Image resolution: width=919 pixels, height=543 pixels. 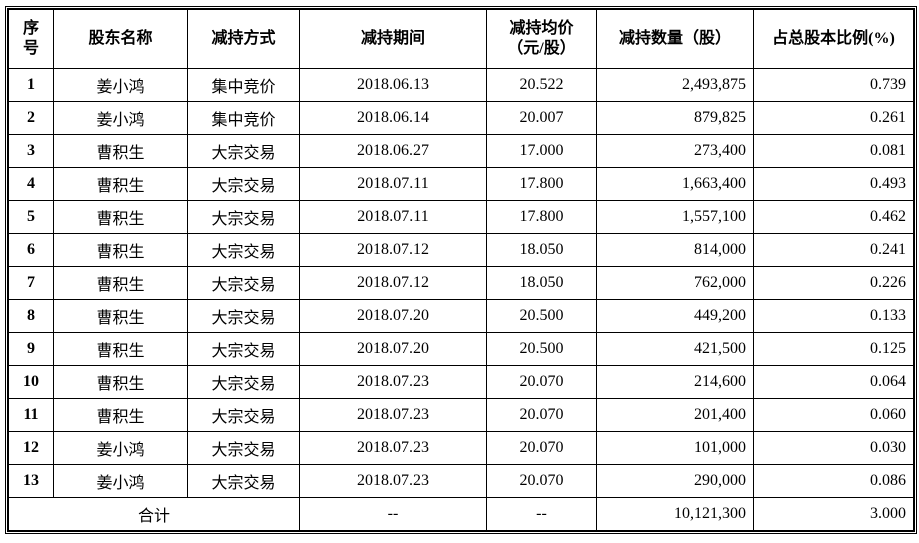 I want to click on row-index: 8, so click(x=31, y=316).